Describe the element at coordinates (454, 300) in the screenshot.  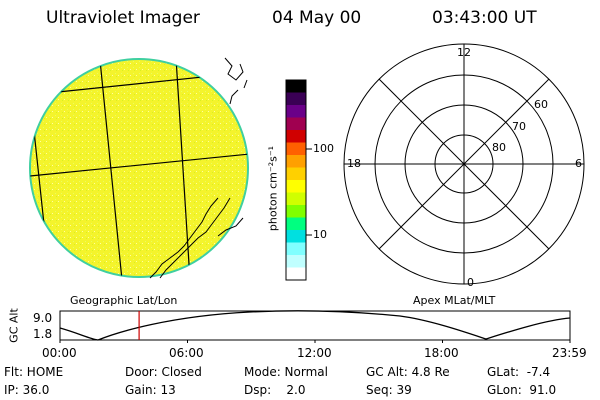
I see `apex-caption: Apex MLat/MLT` at that location.